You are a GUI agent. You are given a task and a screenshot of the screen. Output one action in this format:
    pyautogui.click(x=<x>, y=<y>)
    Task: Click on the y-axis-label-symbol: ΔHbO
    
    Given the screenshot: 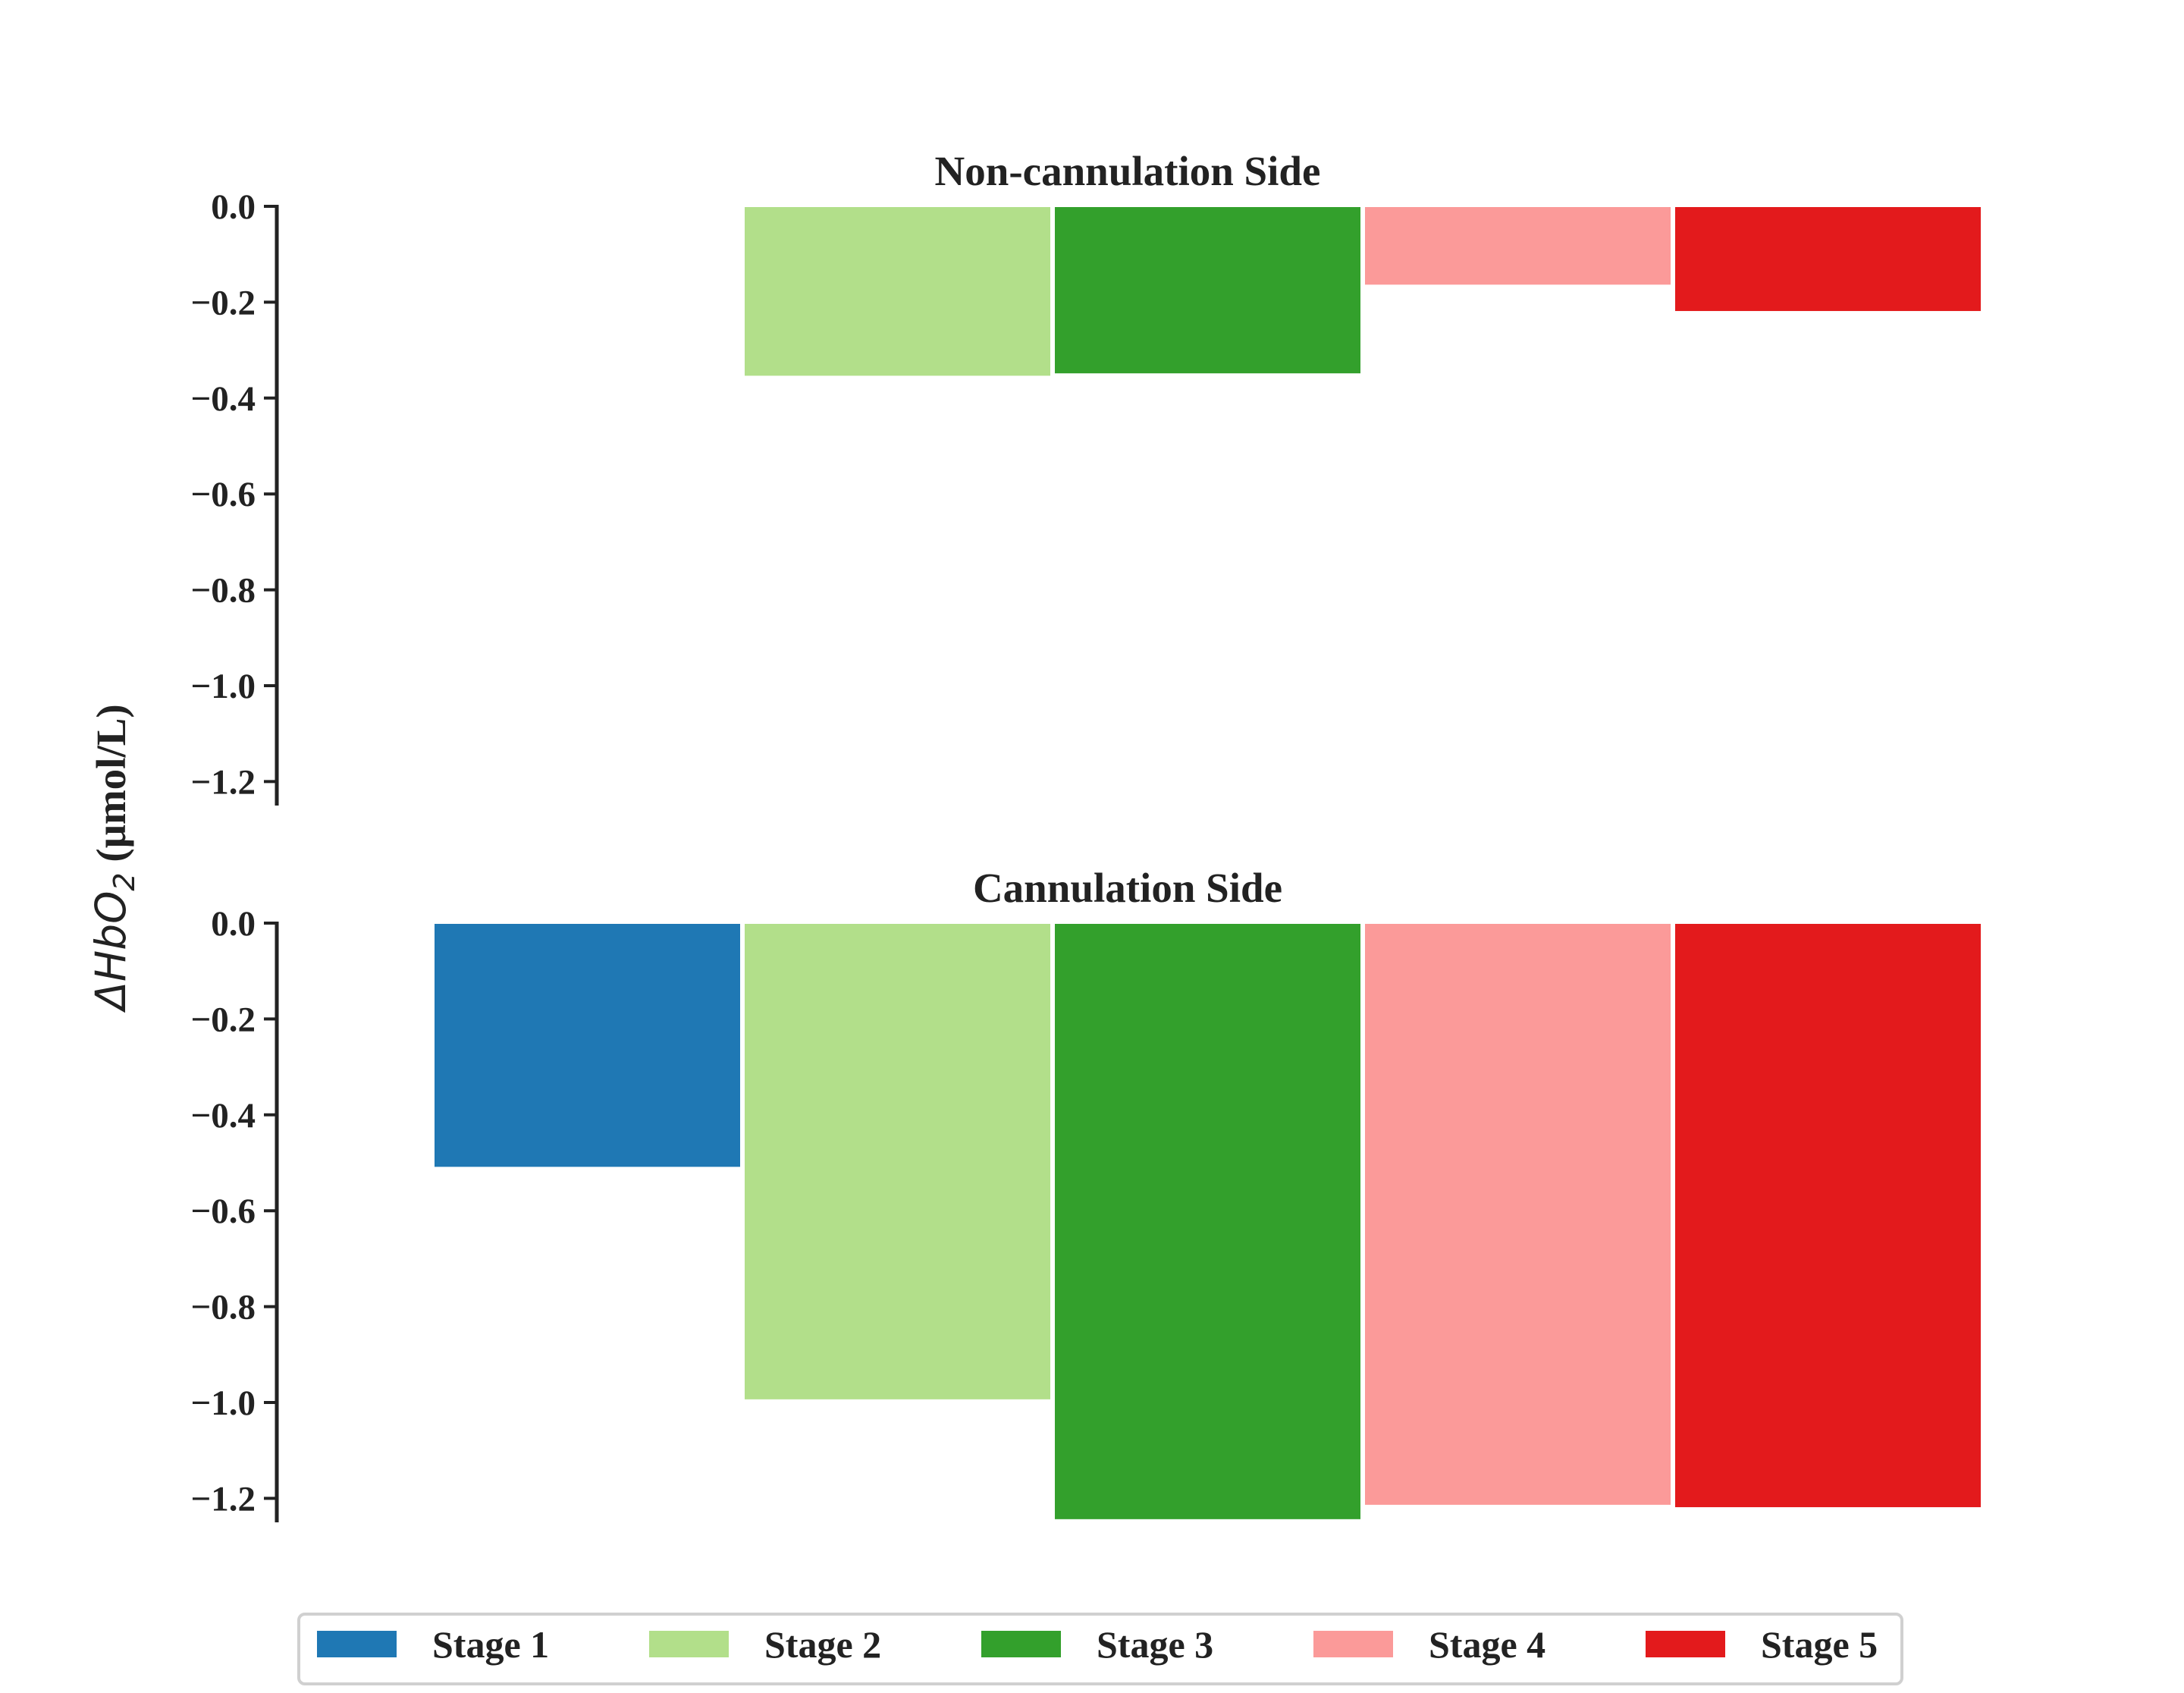 What is the action you would take?
    pyautogui.click(x=110, y=952)
    